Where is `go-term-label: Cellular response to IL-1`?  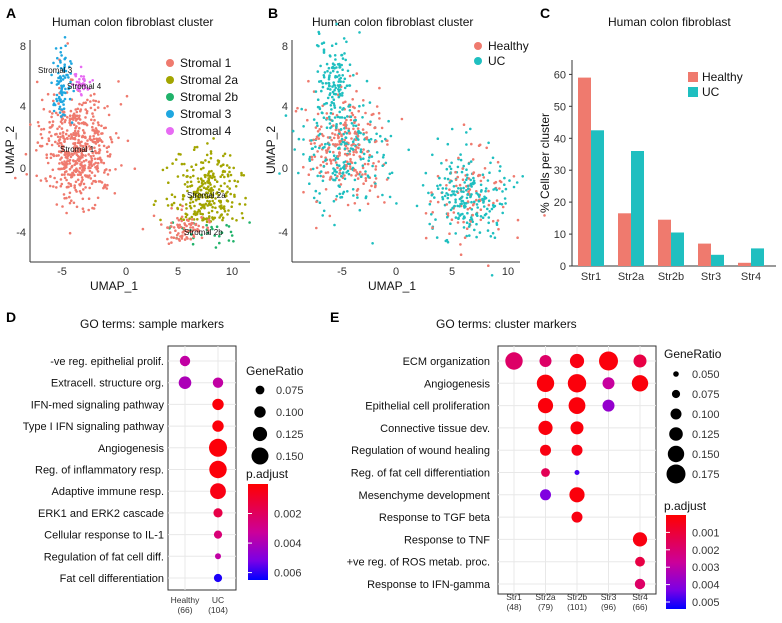
go-term-label: Cellular response to IL-1 is located at coordinates (104, 536).